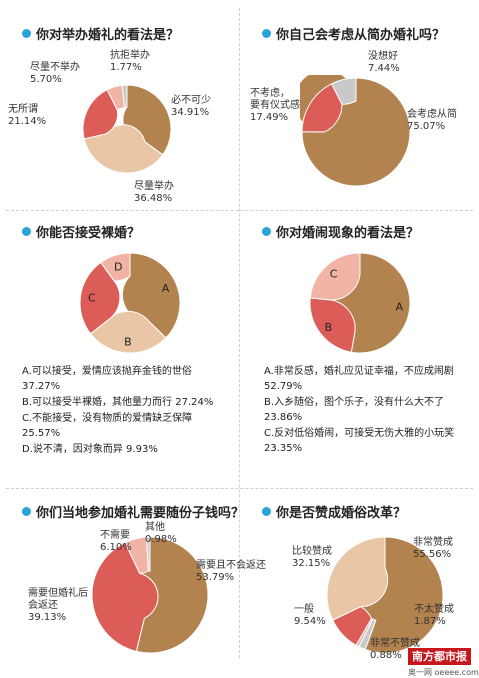 The image size is (479, 678). I want to click on chart-5-donut, so click(150, 595).